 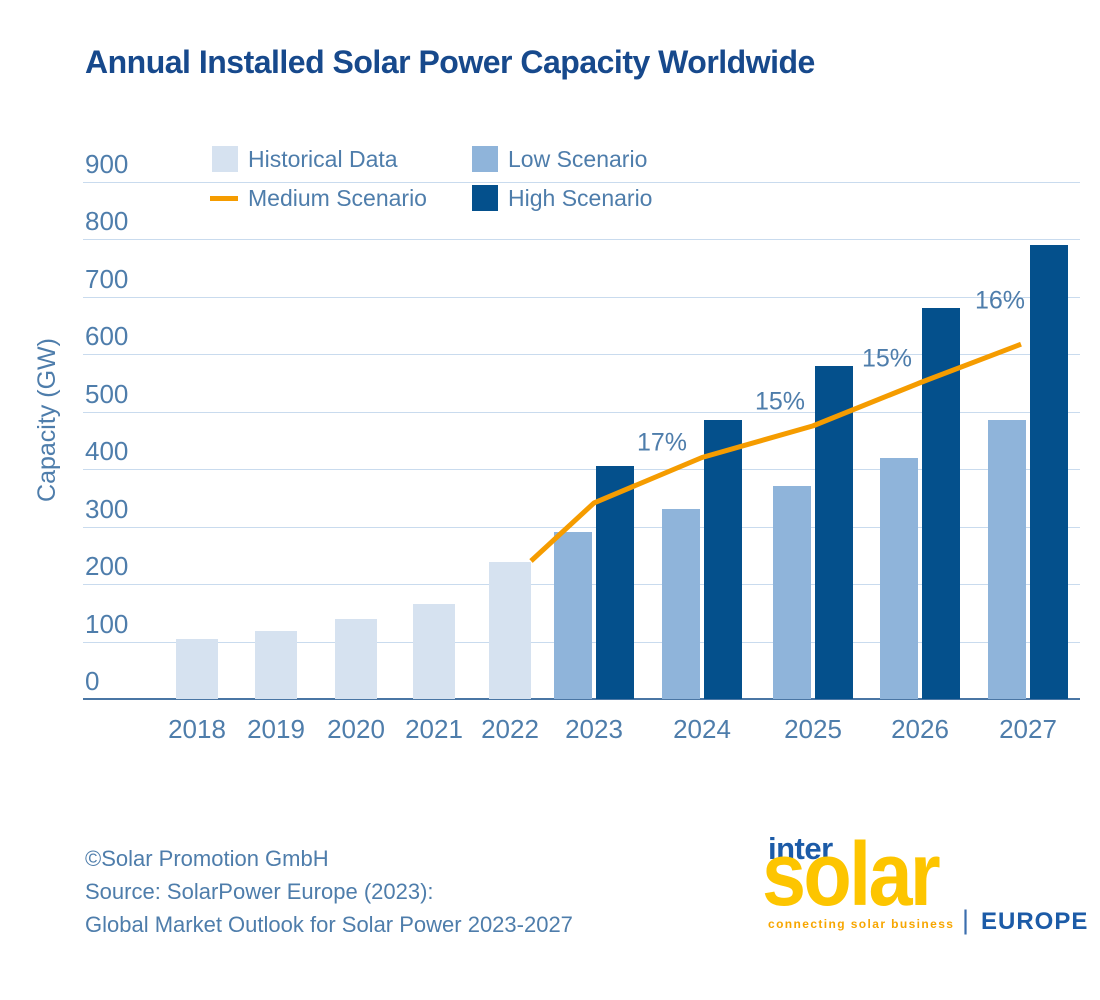 What do you see at coordinates (834, 532) in the screenshot?
I see `bar-2025-high` at bounding box center [834, 532].